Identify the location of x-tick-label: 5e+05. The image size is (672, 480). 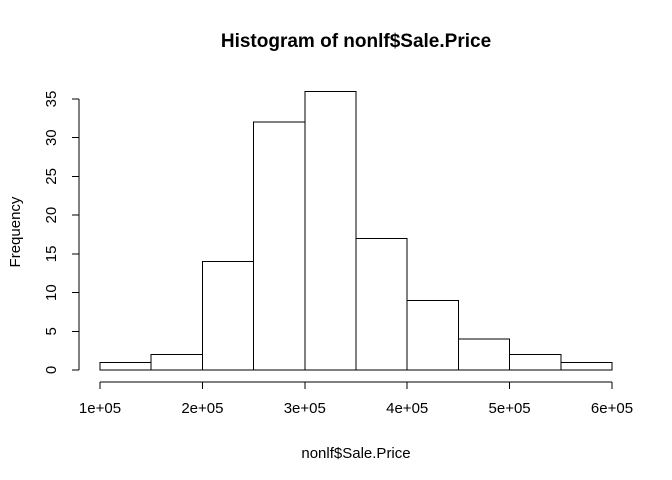
(510, 408).